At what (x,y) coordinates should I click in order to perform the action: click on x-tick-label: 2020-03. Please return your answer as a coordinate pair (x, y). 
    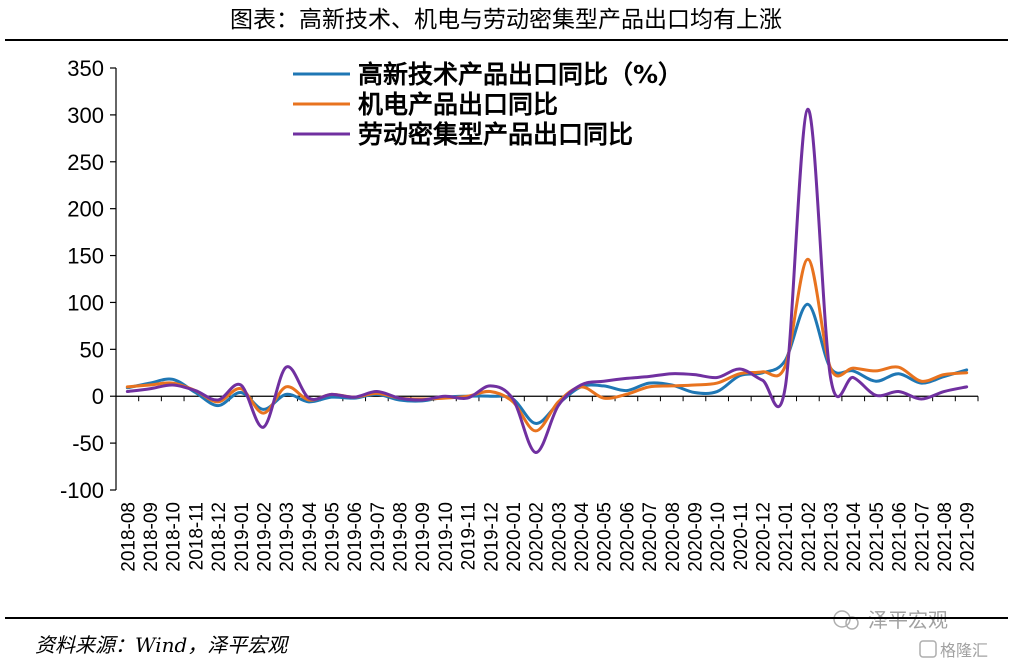
    Looking at the image, I should click on (559, 537).